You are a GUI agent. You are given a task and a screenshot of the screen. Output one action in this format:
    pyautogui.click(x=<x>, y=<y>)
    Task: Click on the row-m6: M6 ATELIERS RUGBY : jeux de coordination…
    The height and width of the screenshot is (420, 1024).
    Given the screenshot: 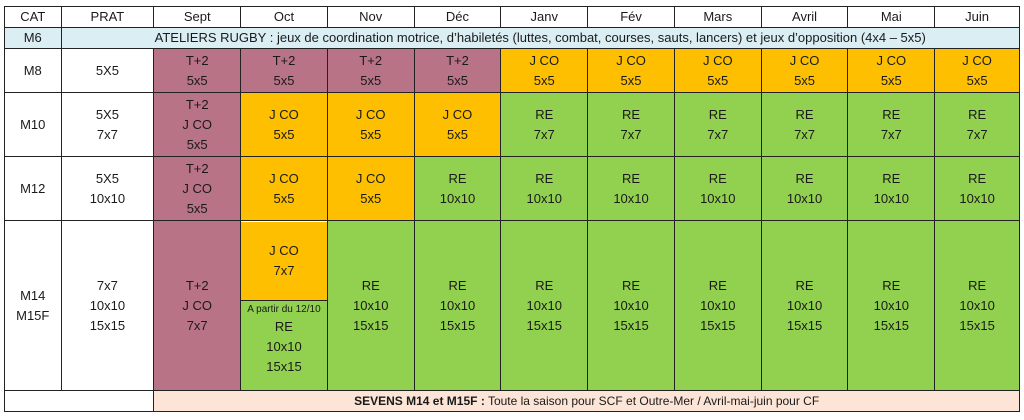 What is the action you would take?
    pyautogui.click(x=512, y=38)
    